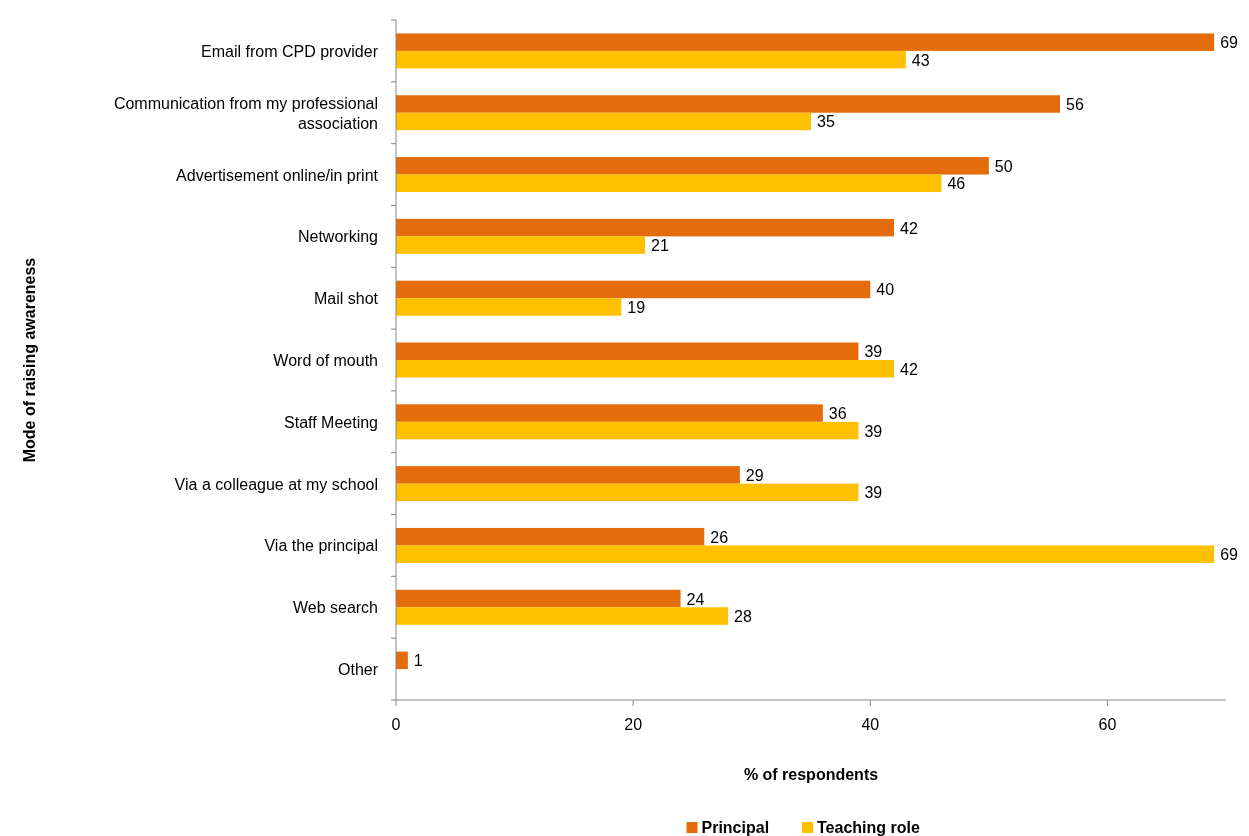 The image size is (1249, 836). What do you see at coordinates (245, 113) in the screenshot?
I see `y-tick-label: Communication from my professional association` at bounding box center [245, 113].